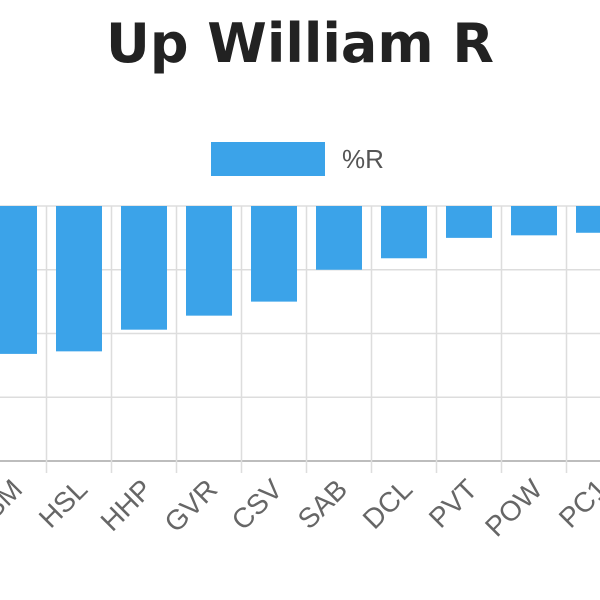 This screenshot has width=600, height=600. Describe the element at coordinates (404, 232) in the screenshot. I see `bar-dcl` at that location.